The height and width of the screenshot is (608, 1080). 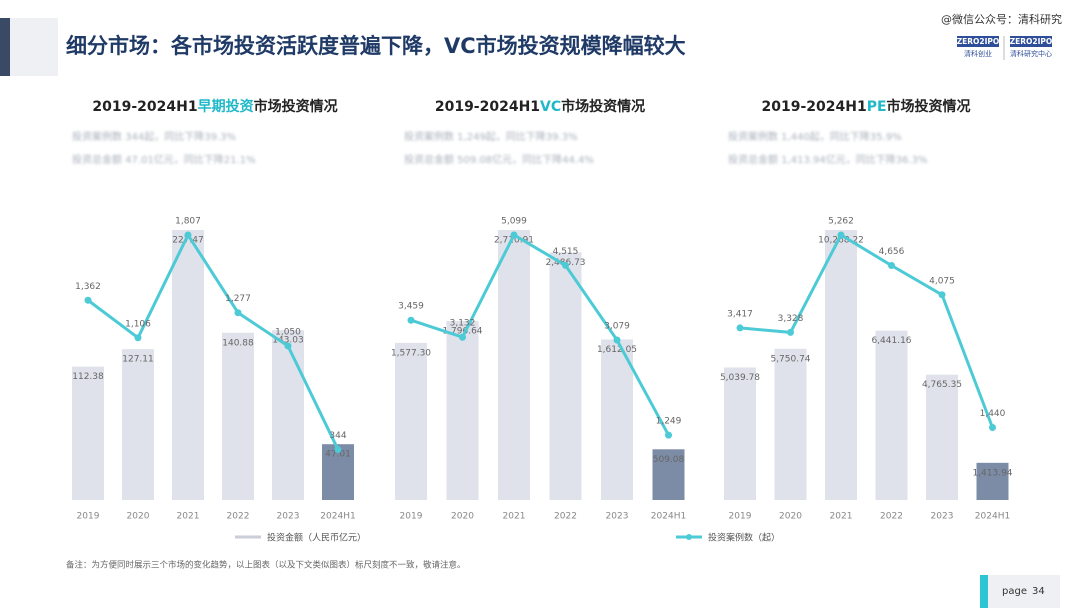 What do you see at coordinates (316, 538) in the screenshot?
I see `legend-label: 投资金额（人民币亿元）` at bounding box center [316, 538].